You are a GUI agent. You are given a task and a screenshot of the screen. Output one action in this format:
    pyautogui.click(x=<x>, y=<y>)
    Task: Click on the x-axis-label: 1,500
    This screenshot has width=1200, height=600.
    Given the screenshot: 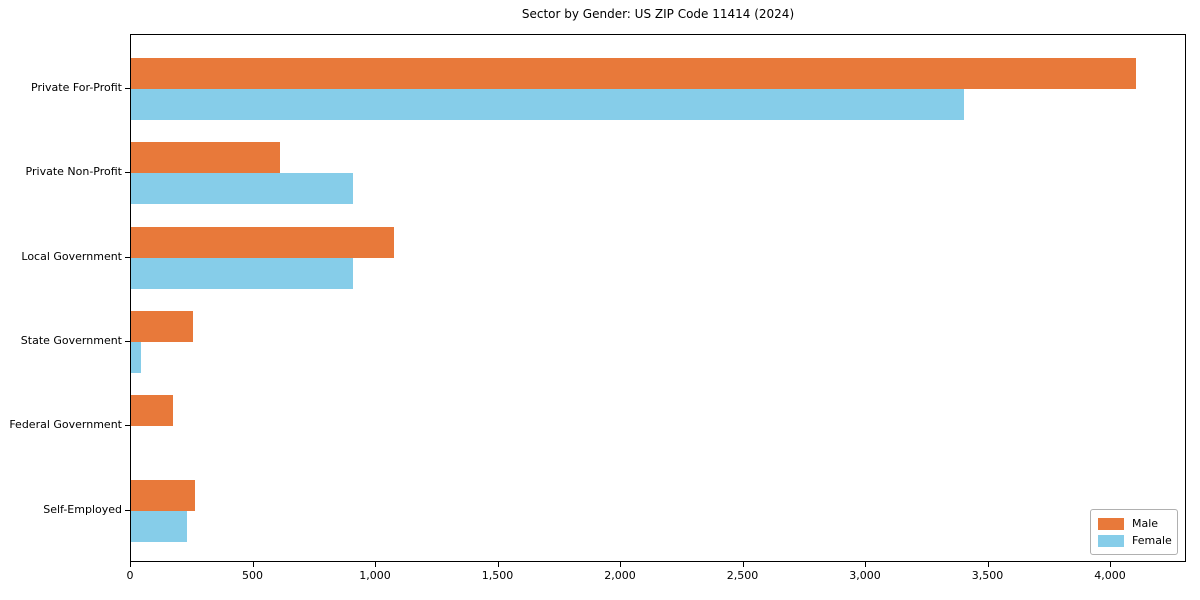 What is the action you would take?
    pyautogui.click(x=497, y=575)
    